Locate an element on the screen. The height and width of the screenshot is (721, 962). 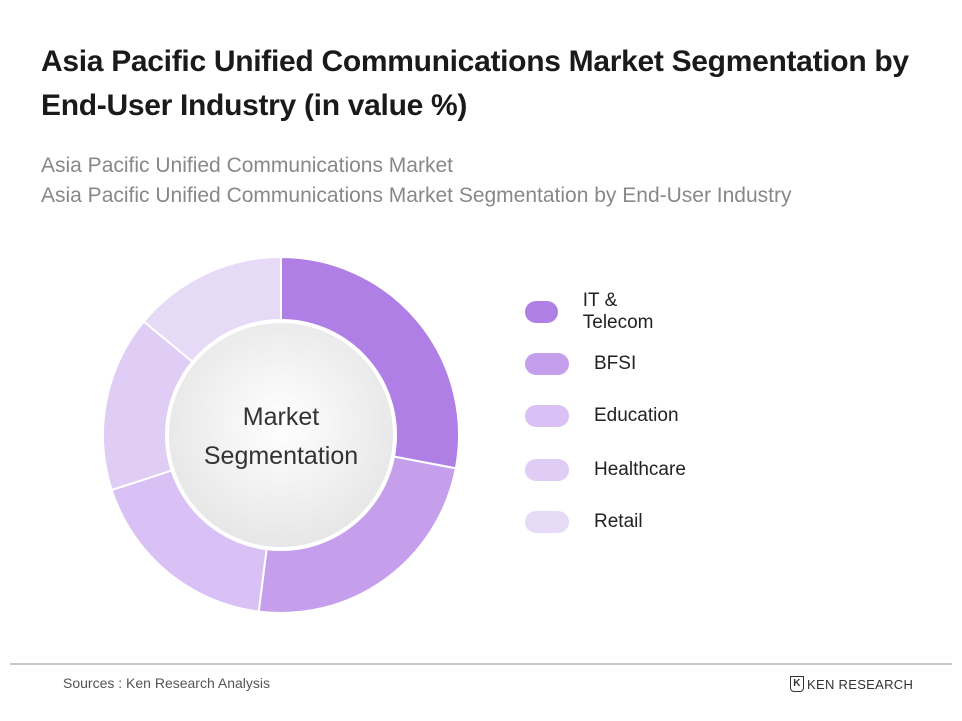
source-note: Sources : Ken Research Analysis is located at coordinates (166, 683).